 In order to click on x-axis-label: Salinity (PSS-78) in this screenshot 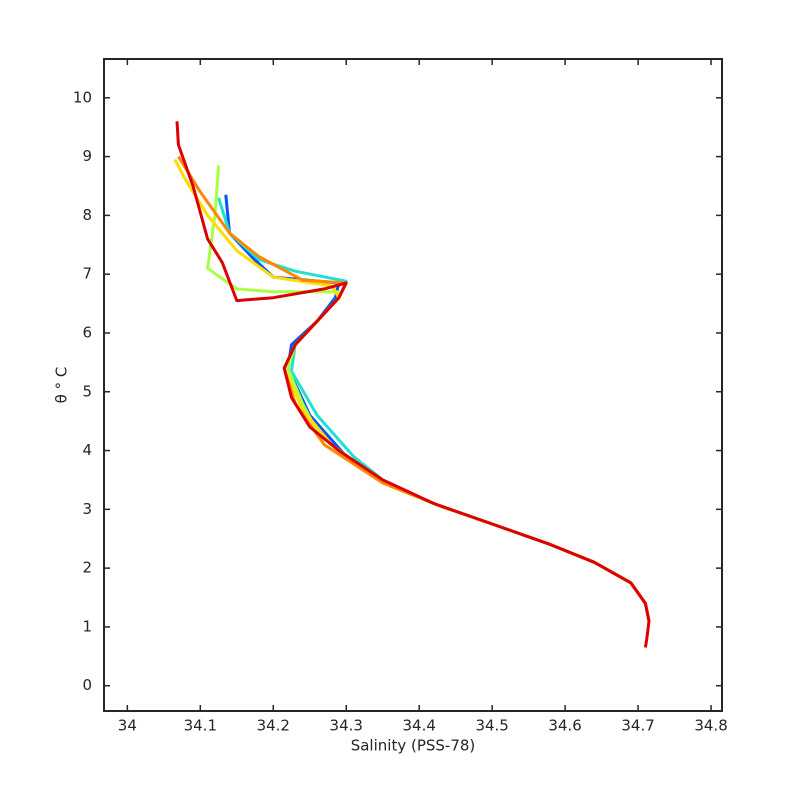, I will do `click(413, 746)`.